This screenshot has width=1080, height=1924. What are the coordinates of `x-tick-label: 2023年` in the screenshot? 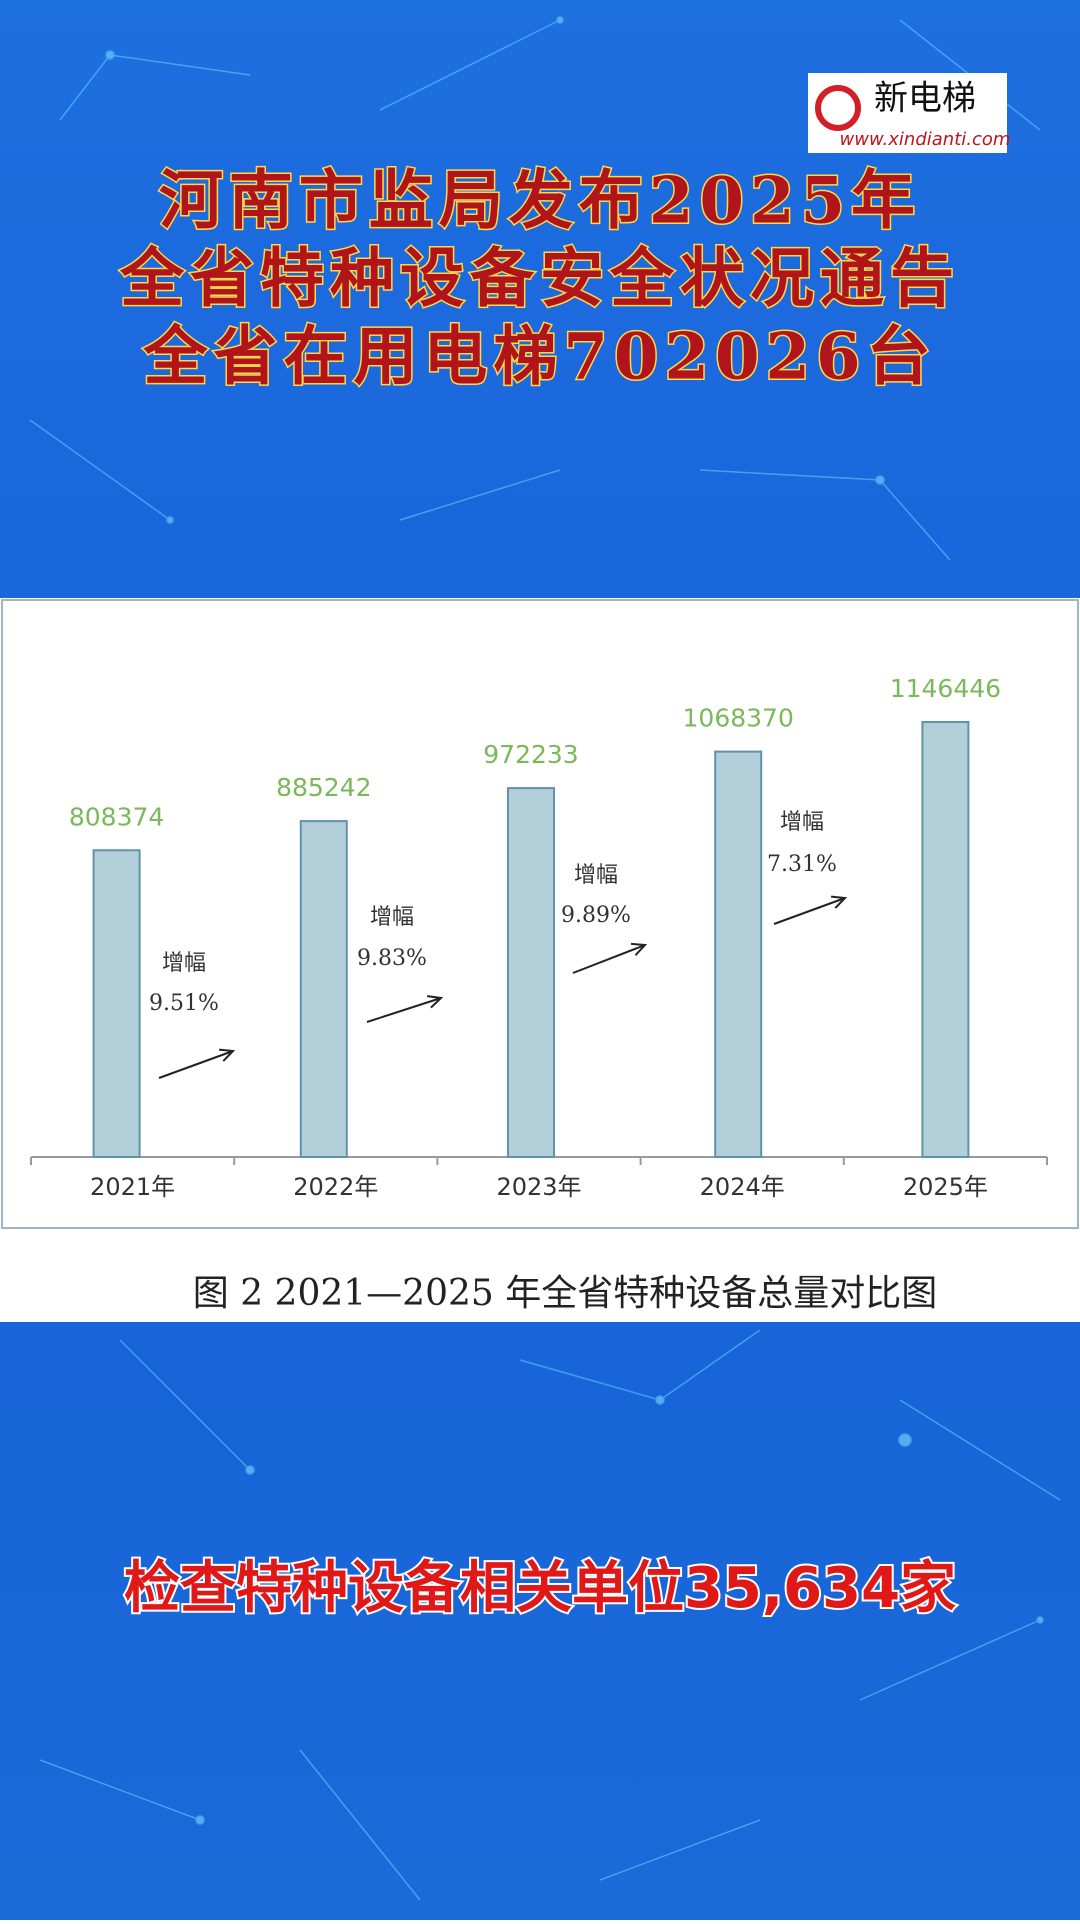 It's located at (538, 1187).